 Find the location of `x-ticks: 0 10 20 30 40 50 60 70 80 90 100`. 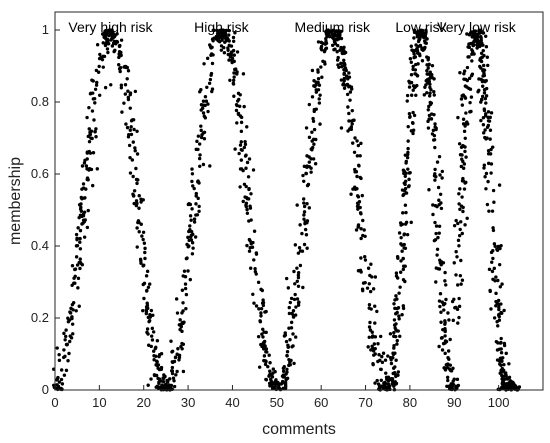

x-ticks: 0 10 20 30 40 50 60 70 80 90 100 is located at coordinates (280, 397).